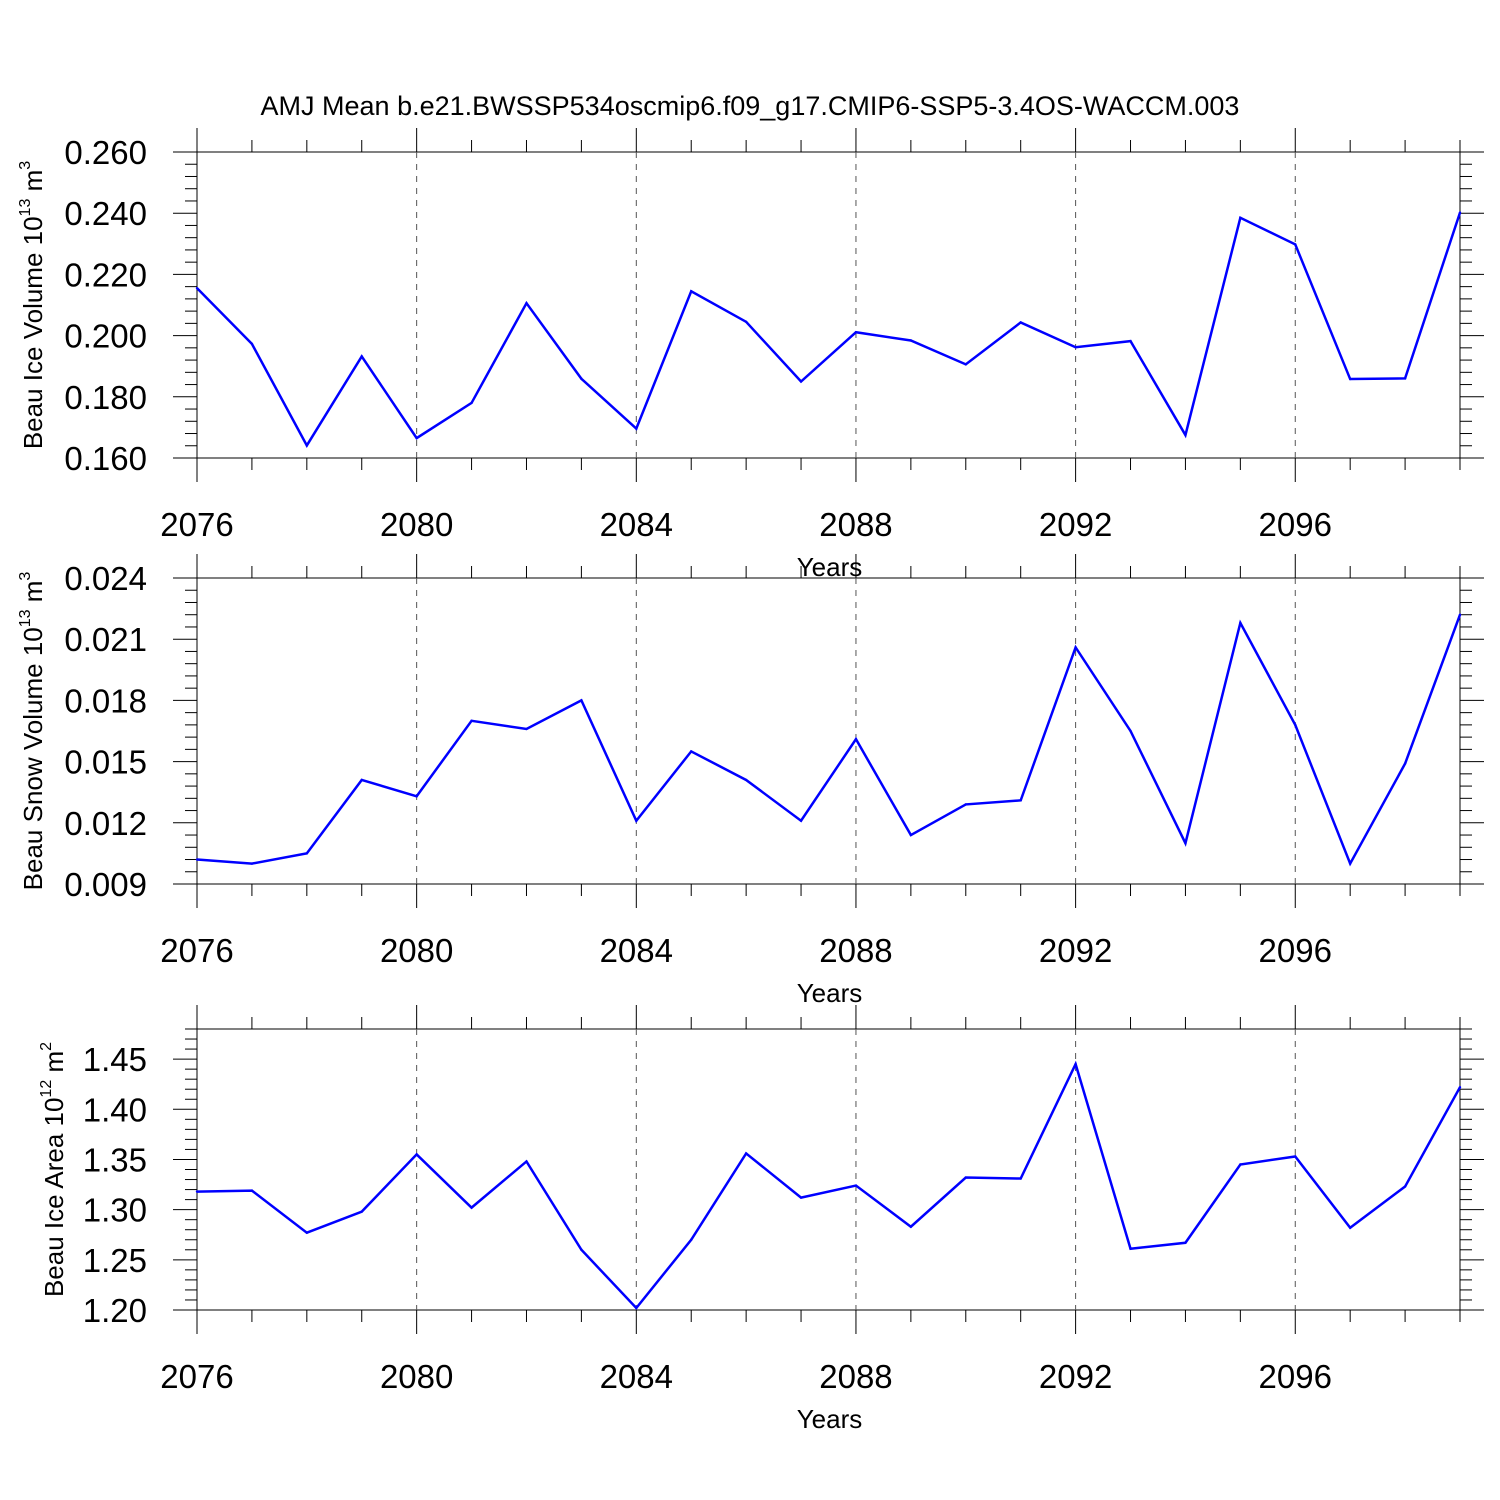 Image resolution: width=1500 pixels, height=1500 pixels. What do you see at coordinates (115, 1210) in the screenshot?
I see `y-tick-label: 1.30` at bounding box center [115, 1210].